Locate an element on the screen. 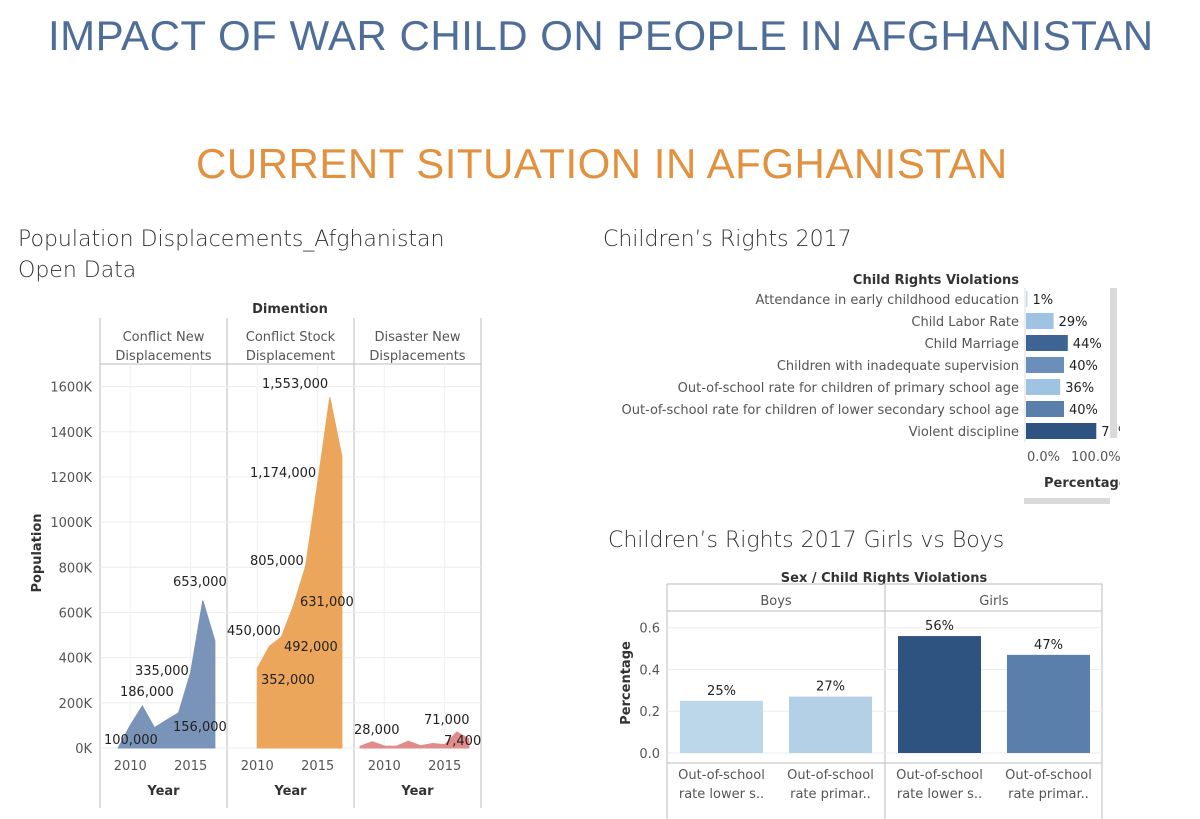  y-tick-label: 0.0 is located at coordinates (649, 754).